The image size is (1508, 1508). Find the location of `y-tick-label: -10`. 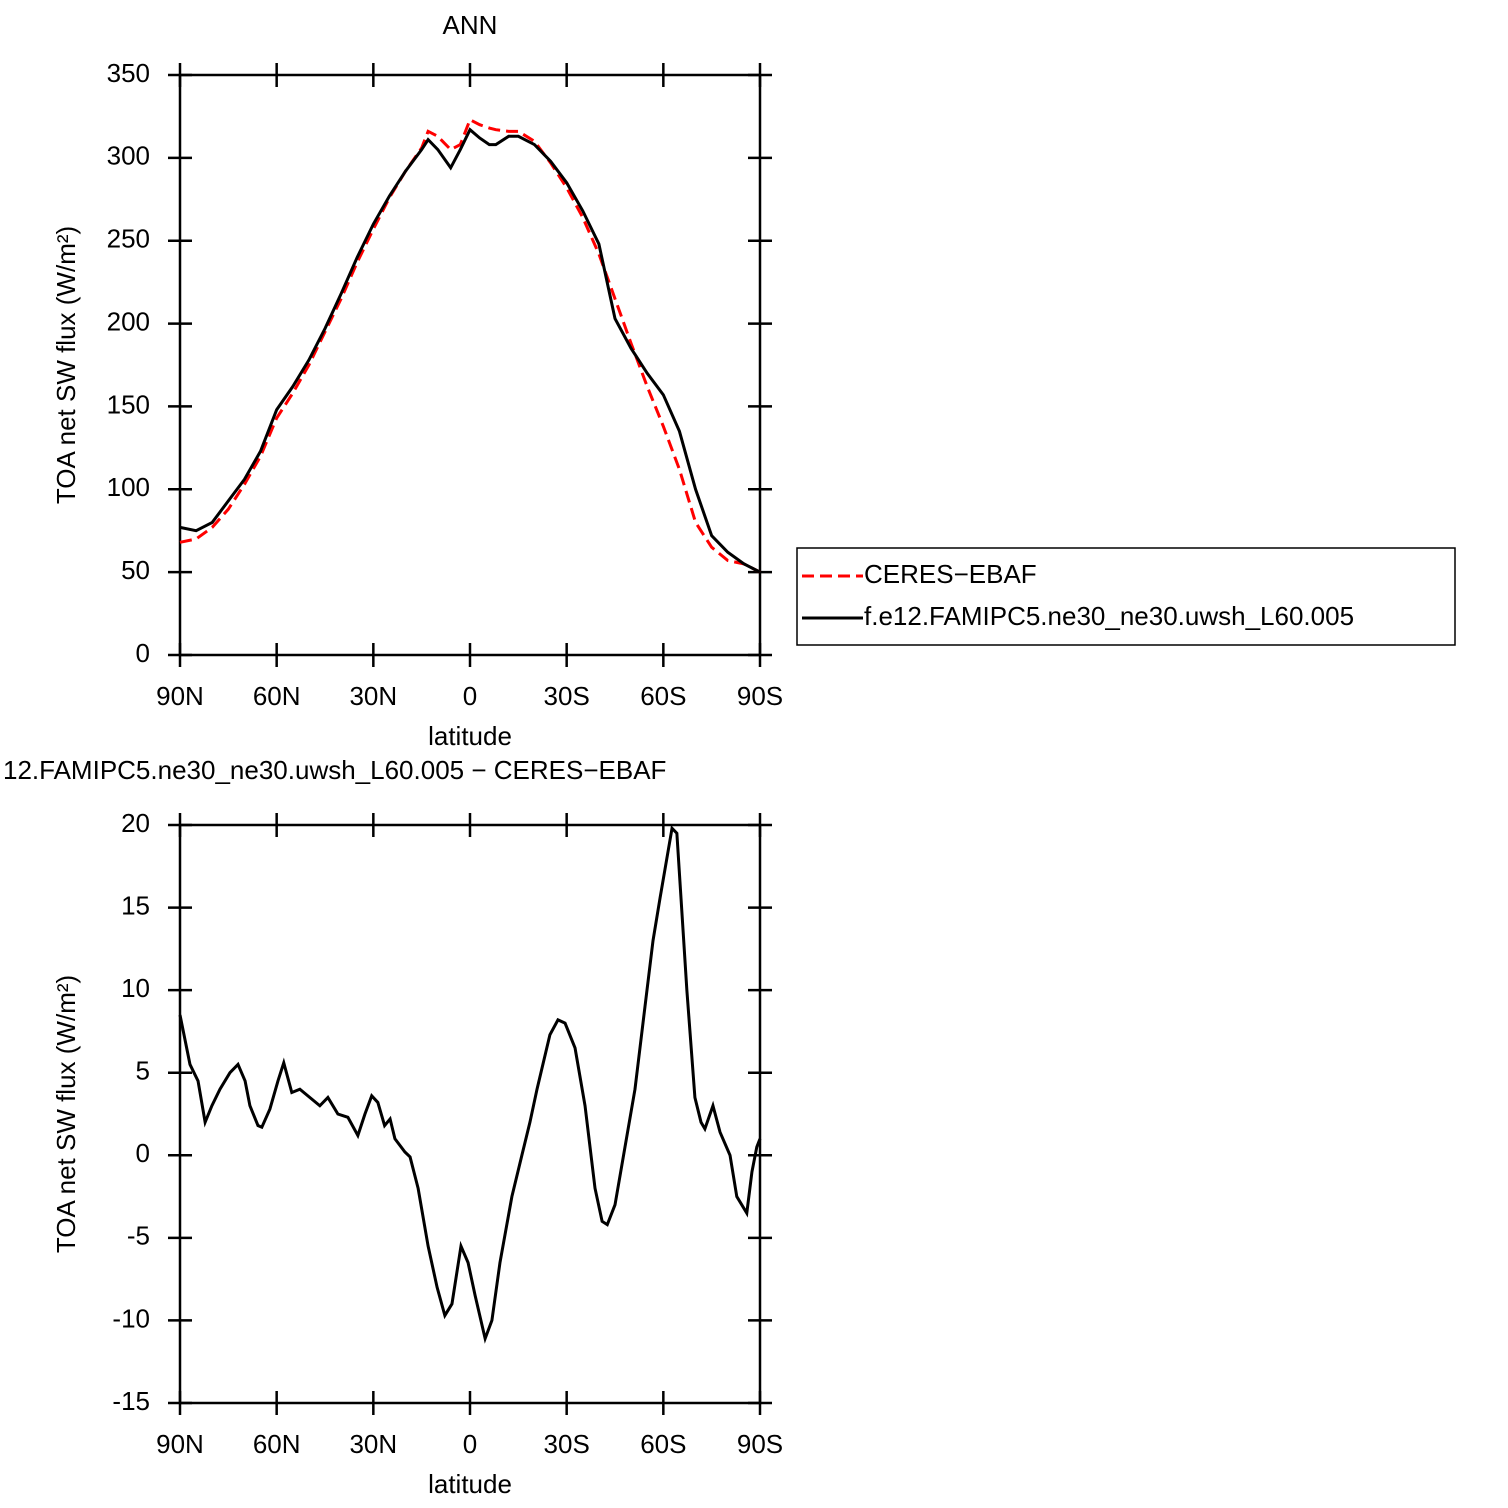

y-tick-label: -10 is located at coordinates (131, 1318).